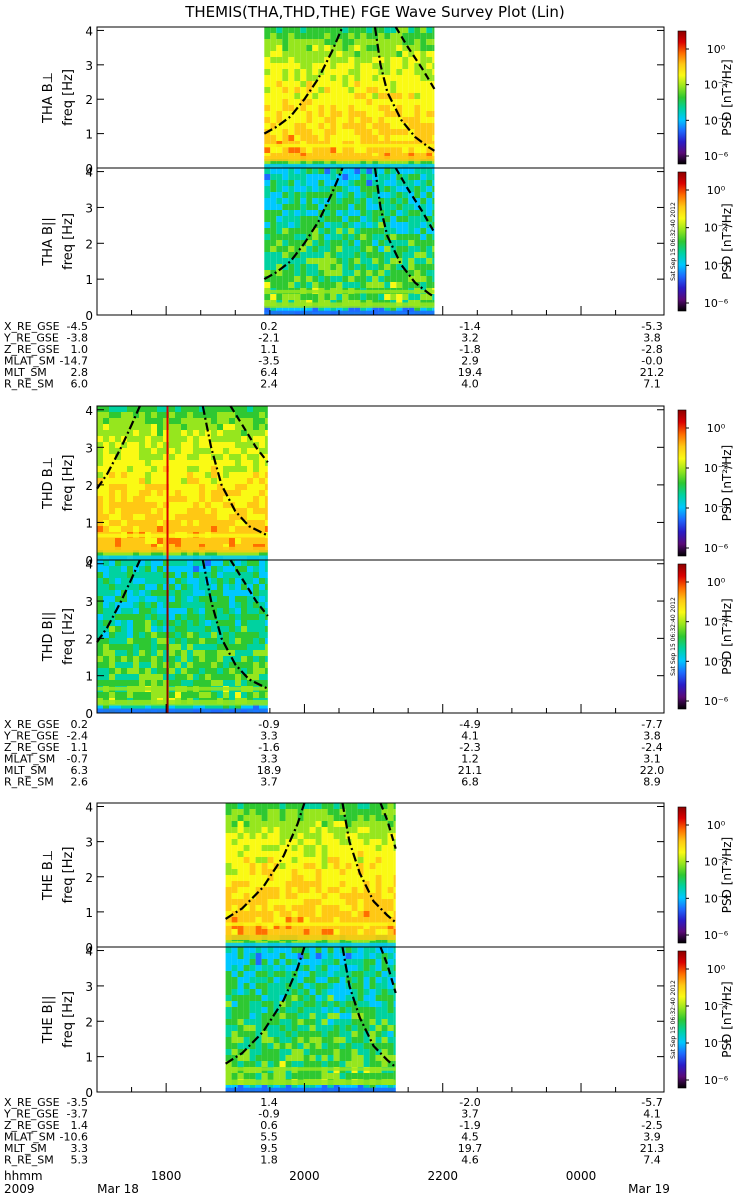 The width and height of the screenshot is (750, 1200). Describe the element at coordinates (716, 303) in the screenshot. I see `colorbar-tick-label: 10⁻⁶` at that location.